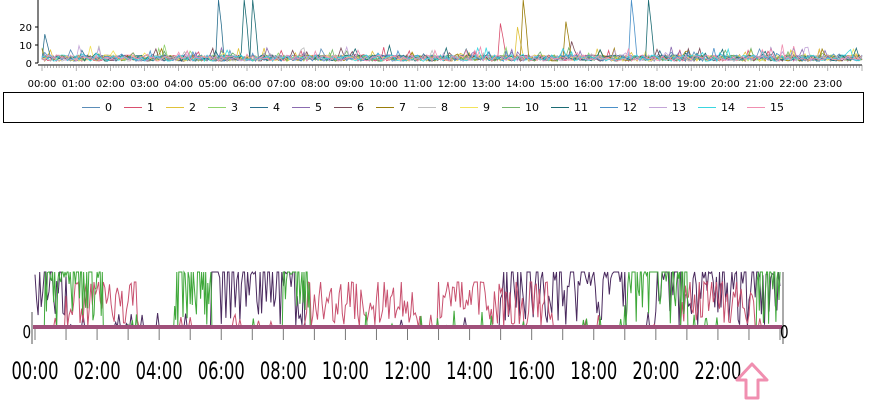 The height and width of the screenshot is (406, 870). I want to click on up-arrow-icon, so click(752, 381).